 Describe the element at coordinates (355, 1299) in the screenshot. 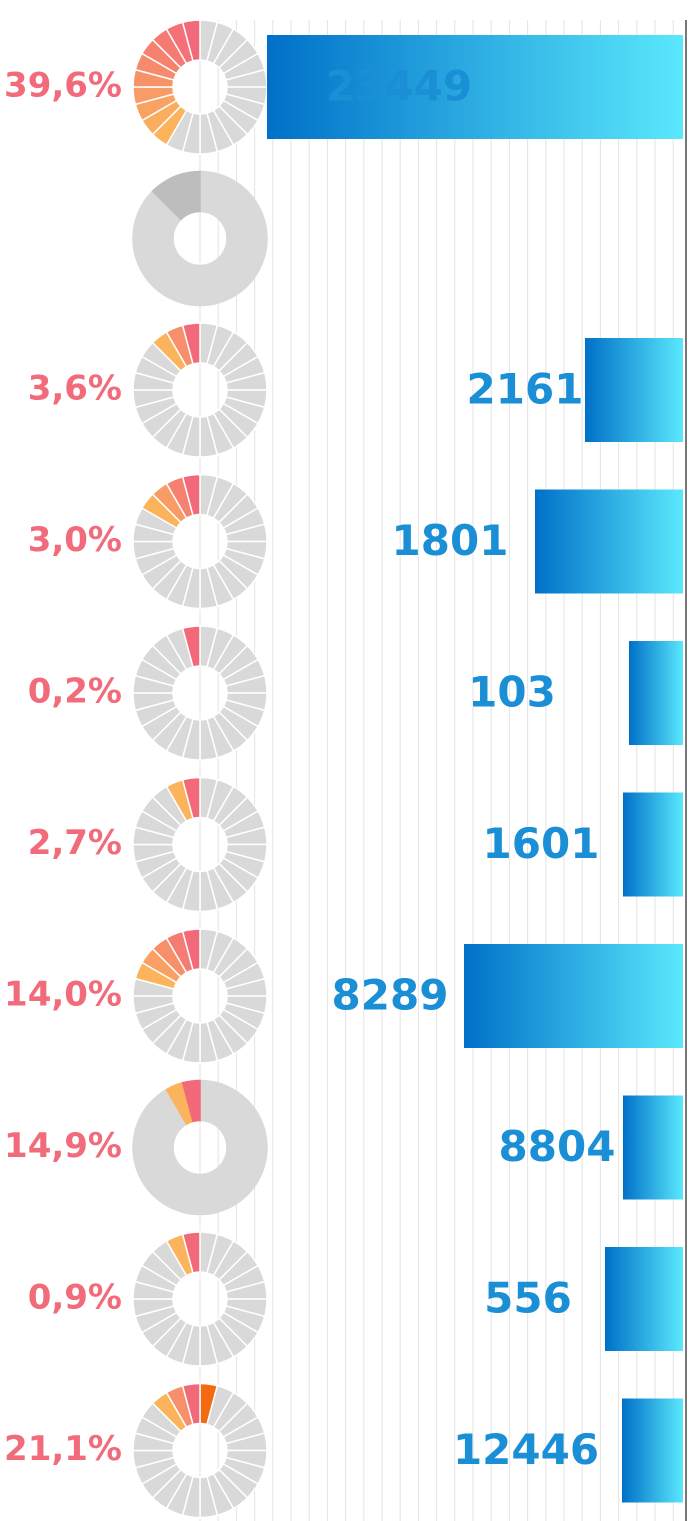

I see `row: 0,9% 556` at that location.